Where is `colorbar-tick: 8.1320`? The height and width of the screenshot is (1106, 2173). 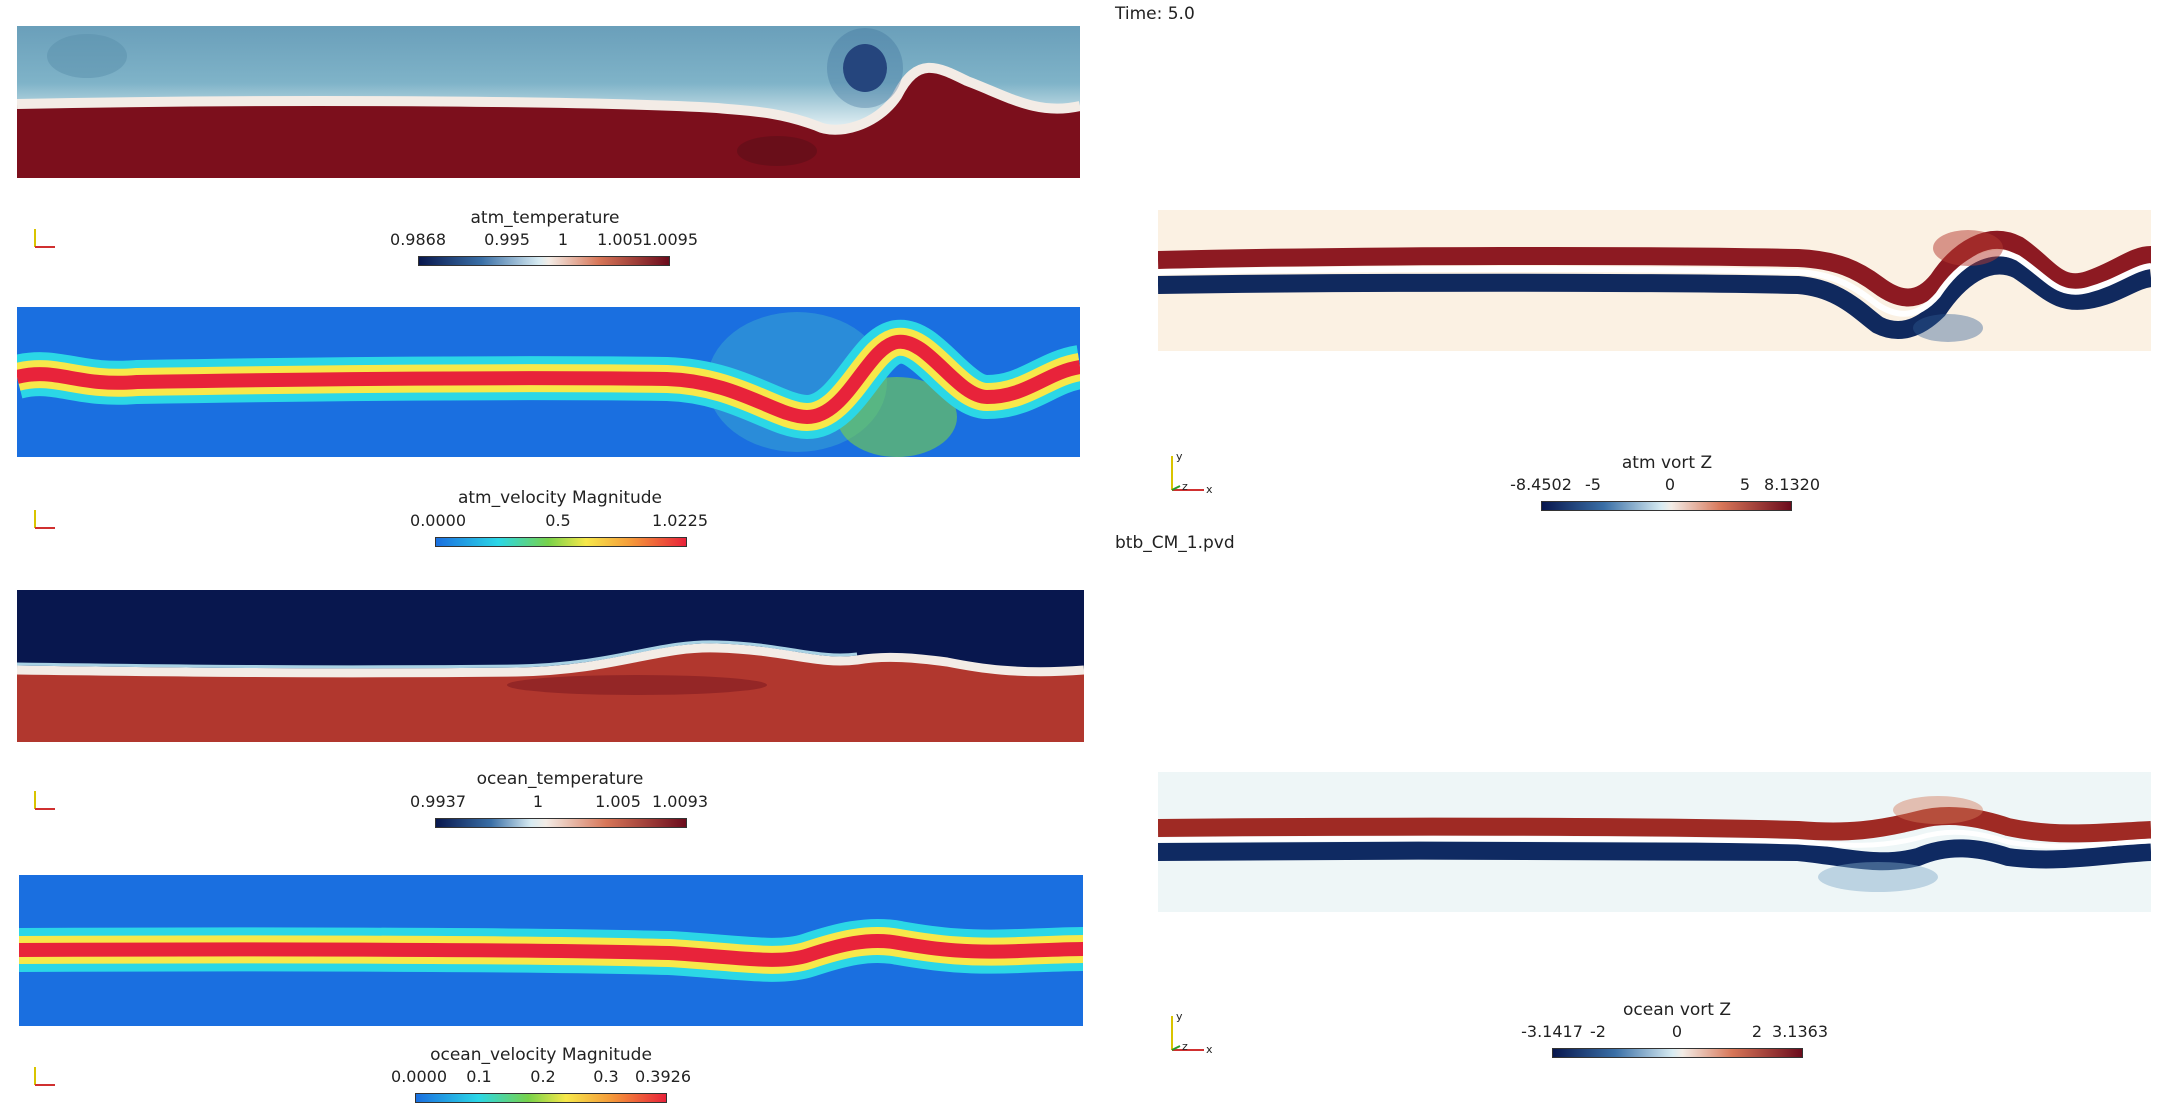
colorbar-tick: 8.1320 is located at coordinates (1792, 484).